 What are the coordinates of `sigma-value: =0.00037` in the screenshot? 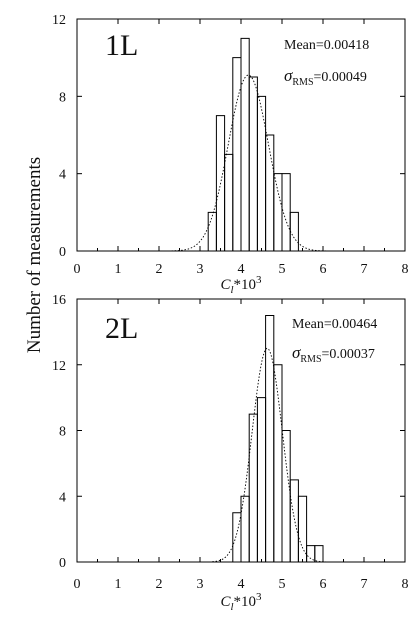 It's located at (348, 354).